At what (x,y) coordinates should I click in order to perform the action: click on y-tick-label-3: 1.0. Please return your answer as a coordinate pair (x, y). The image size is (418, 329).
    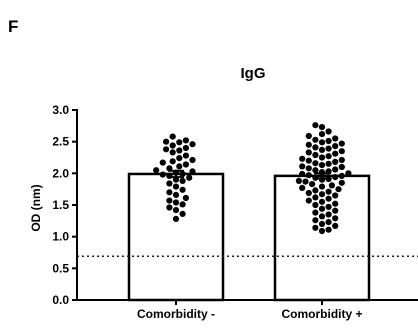
    Looking at the image, I should click on (60, 237).